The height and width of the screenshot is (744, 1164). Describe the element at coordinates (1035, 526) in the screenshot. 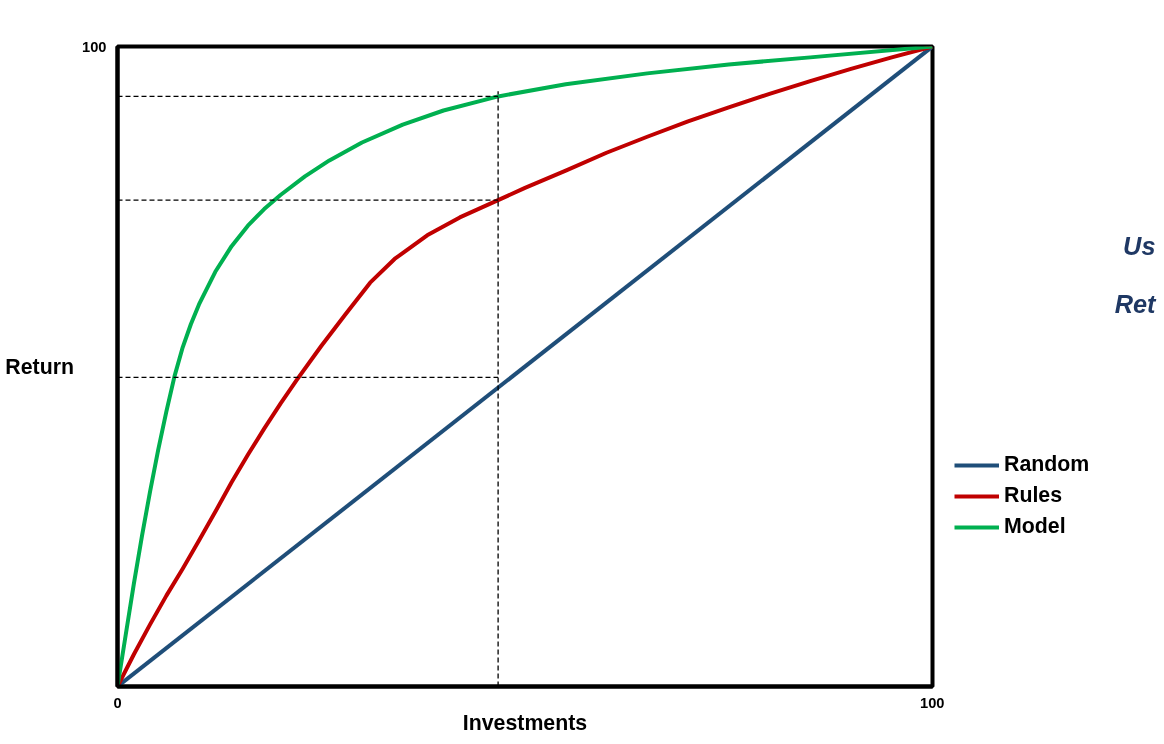

I see `legend-label: Model` at that location.